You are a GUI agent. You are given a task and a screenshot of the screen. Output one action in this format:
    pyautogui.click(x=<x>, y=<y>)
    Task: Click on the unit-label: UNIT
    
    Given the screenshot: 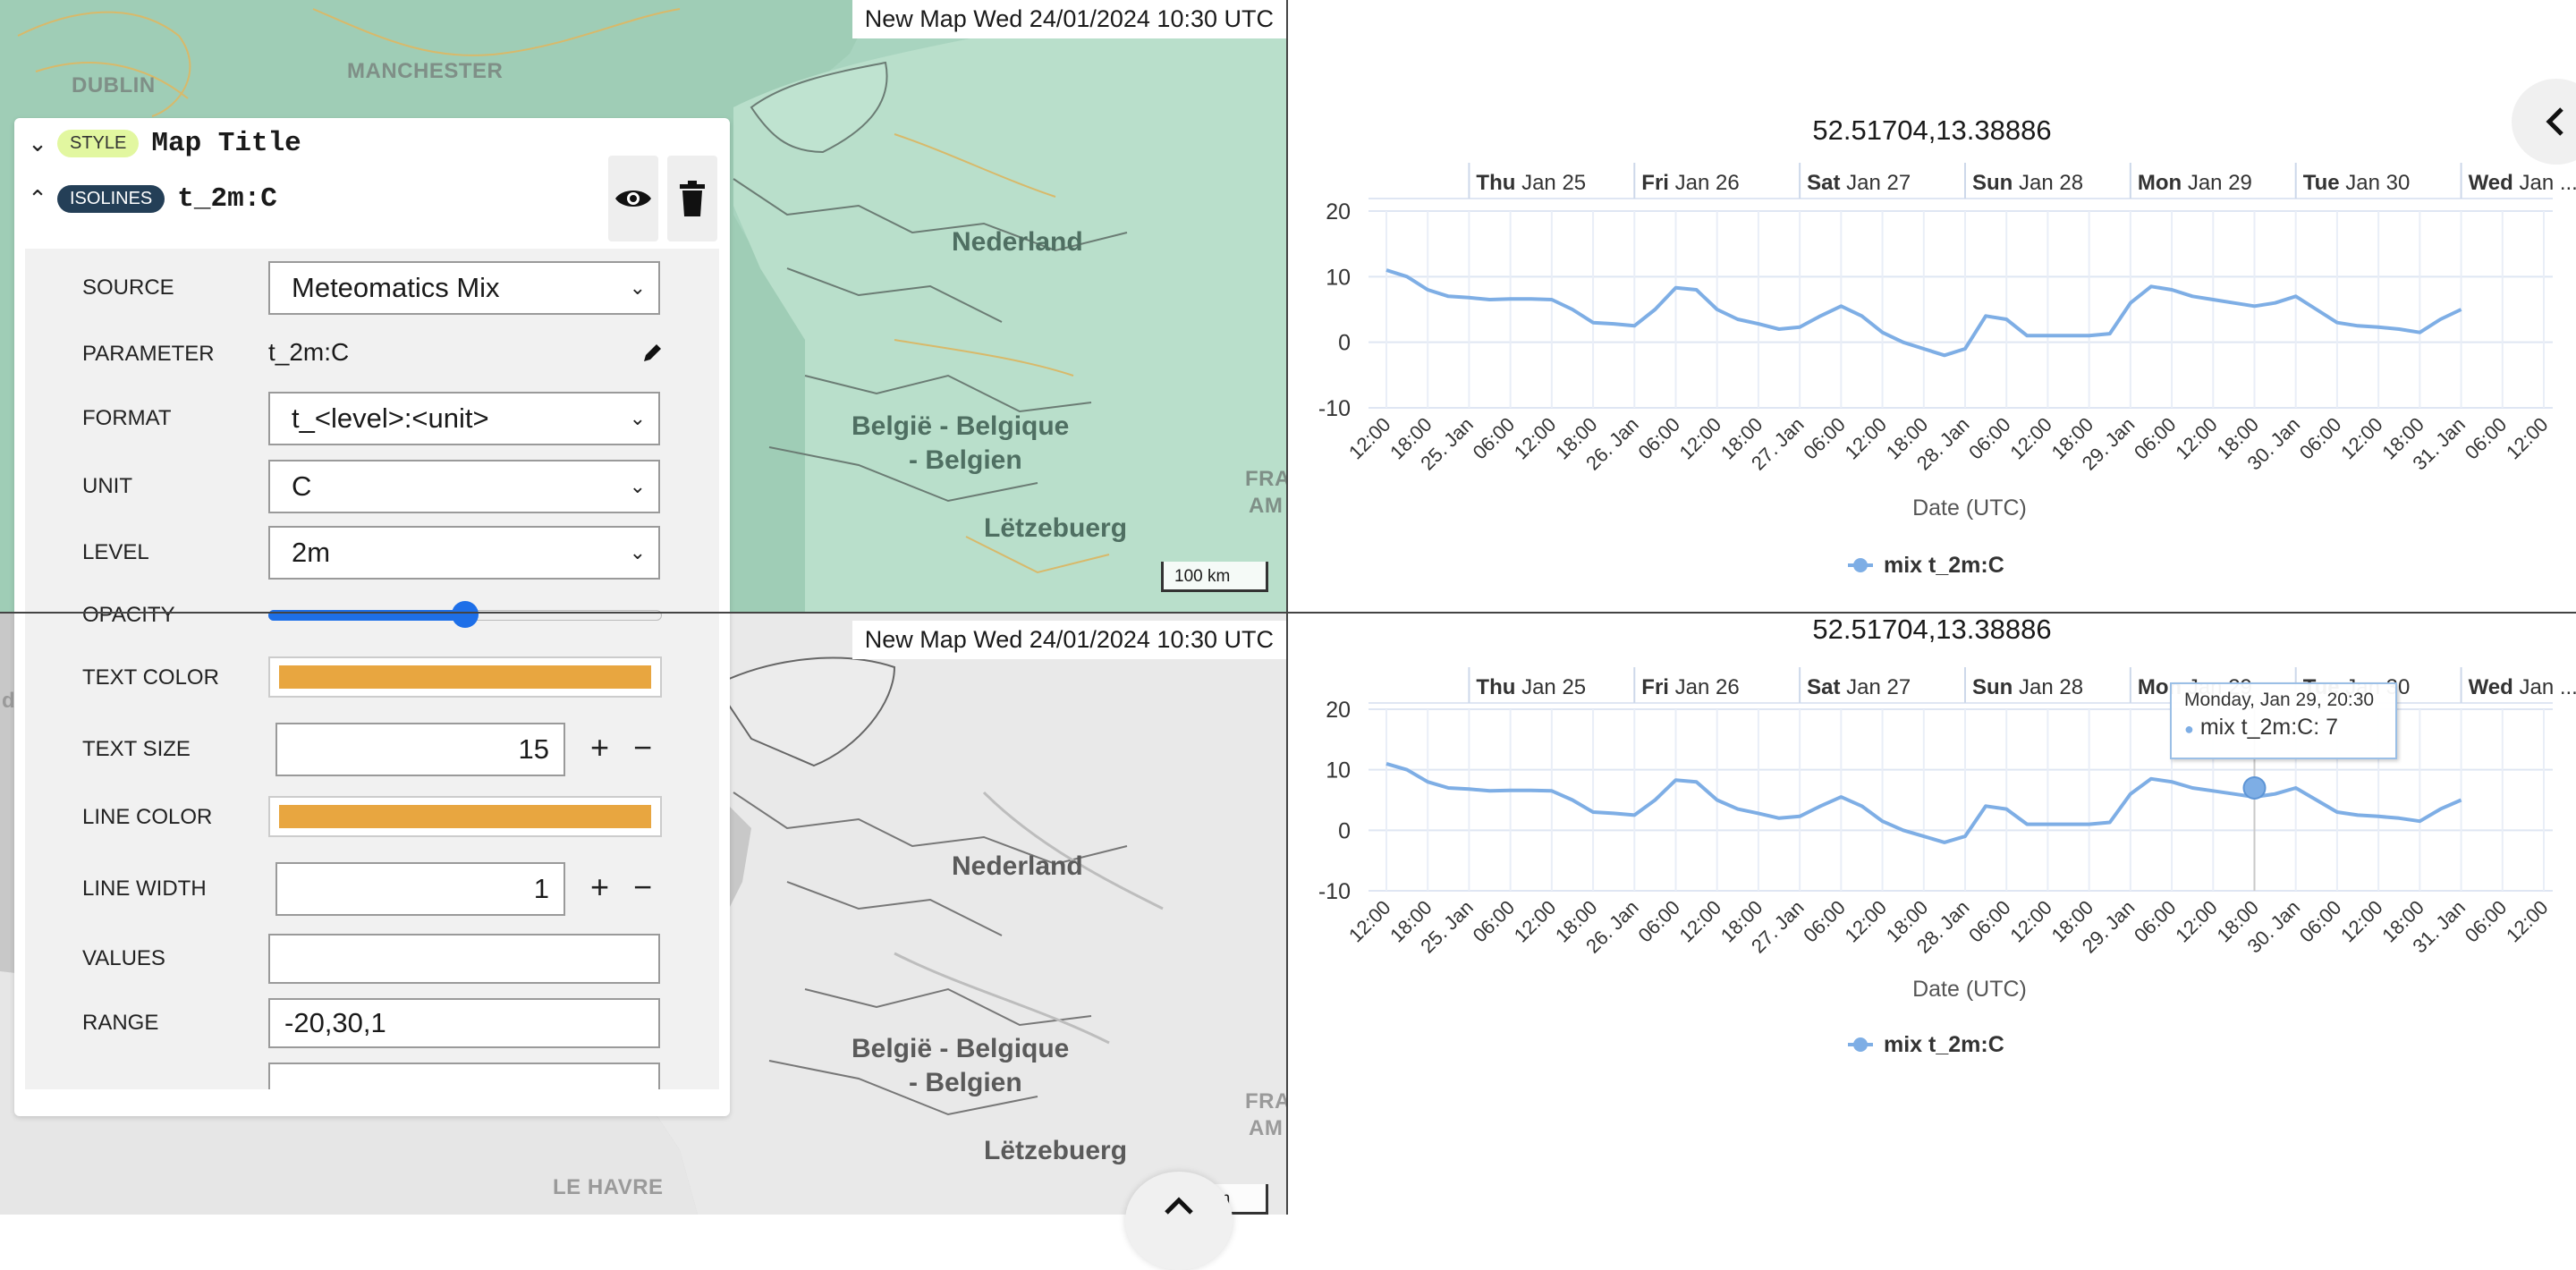 What is the action you would take?
    pyautogui.click(x=107, y=486)
    